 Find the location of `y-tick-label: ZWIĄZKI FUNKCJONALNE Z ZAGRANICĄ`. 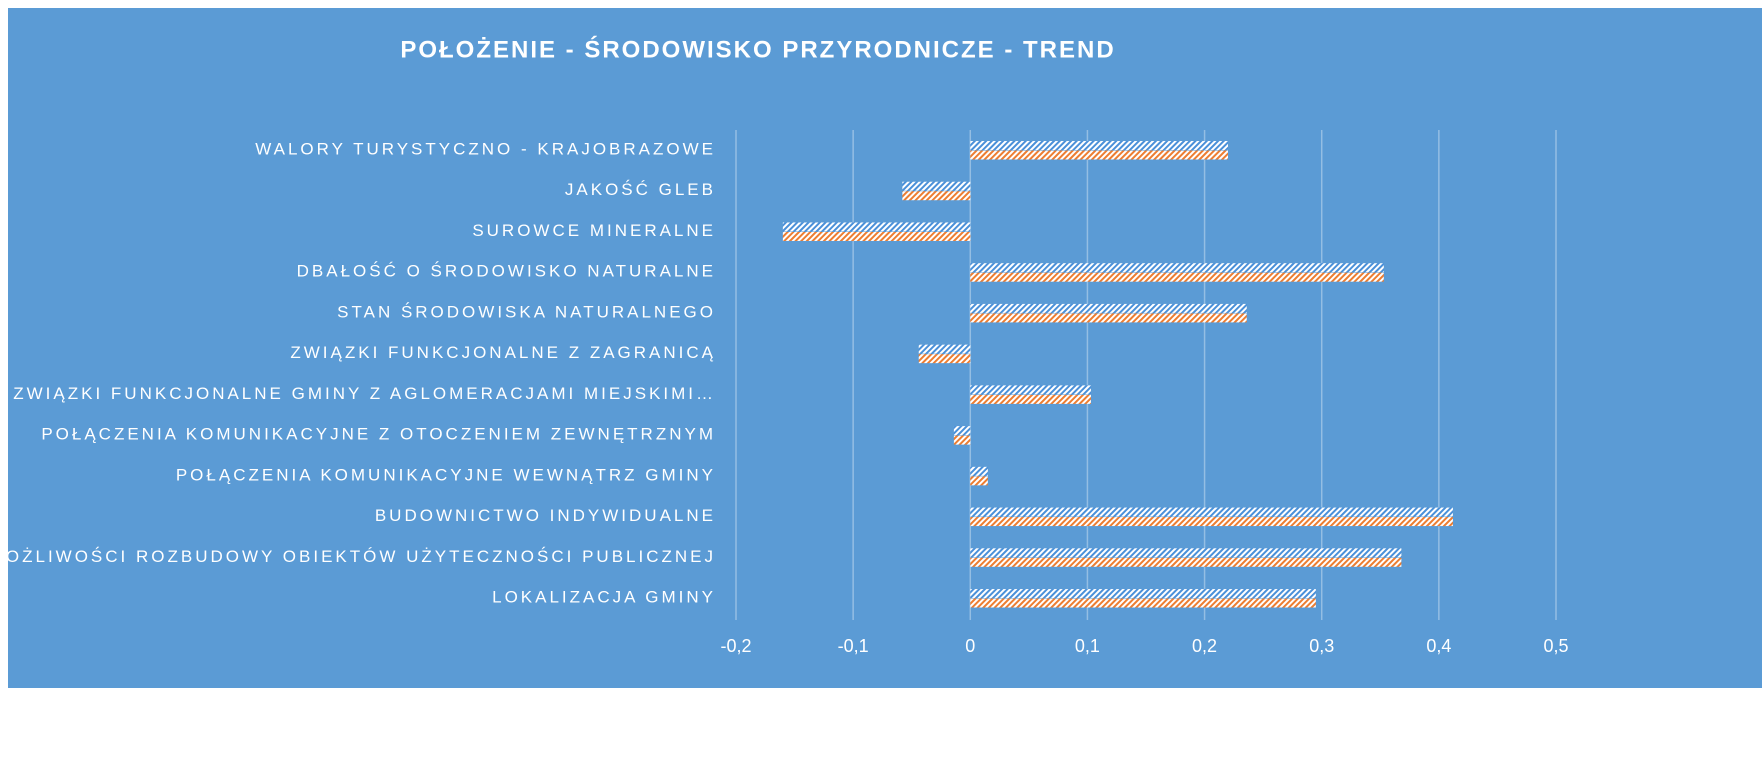

y-tick-label: ZWIĄZKI FUNKCJONALNE Z ZAGRANICĄ is located at coordinates (503, 352).